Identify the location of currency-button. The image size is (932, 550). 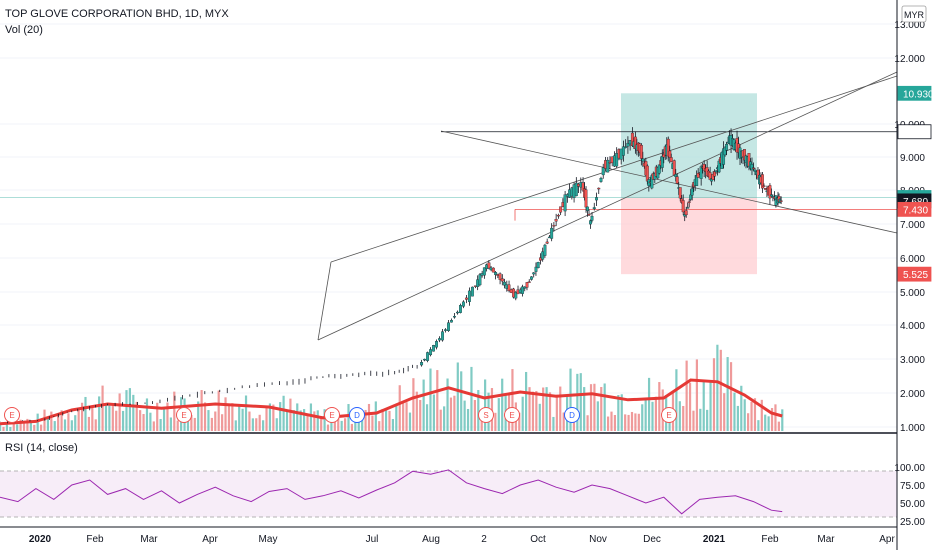
(914, 14).